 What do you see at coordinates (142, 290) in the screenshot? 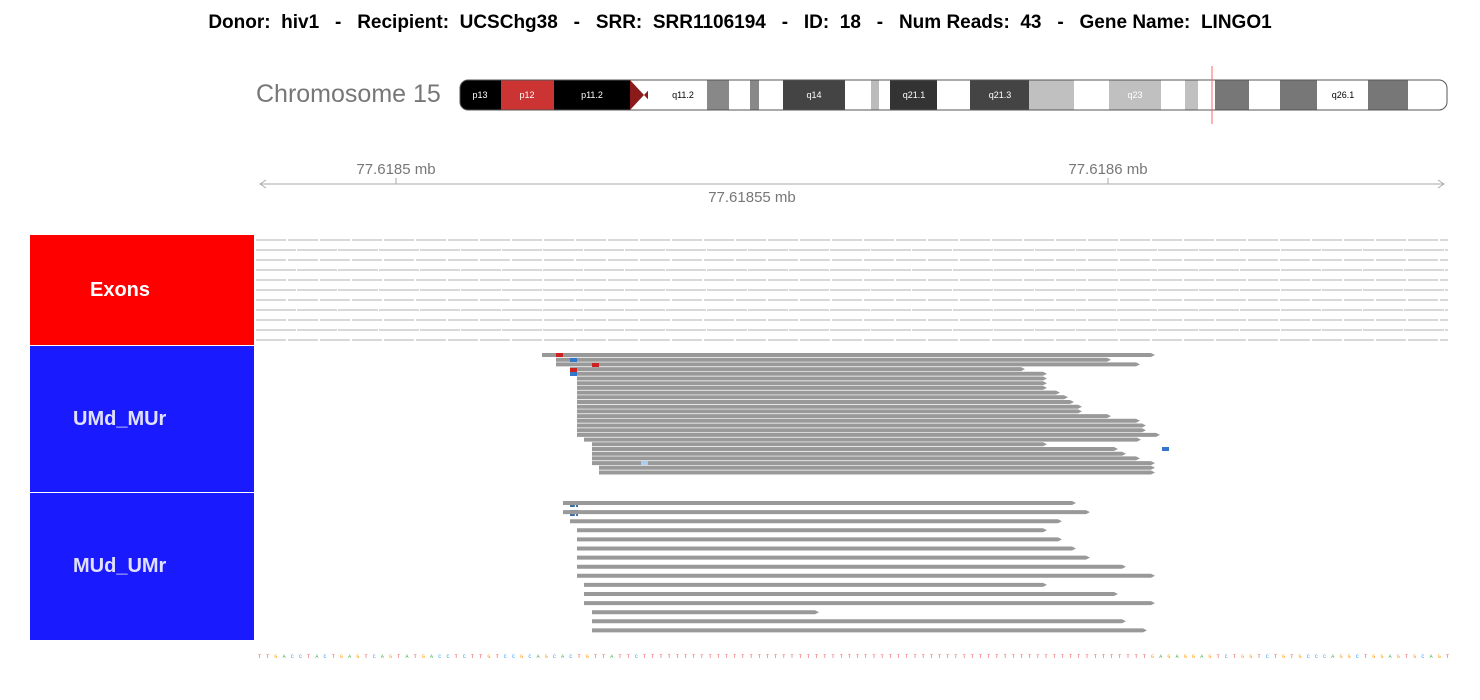
I see `track-label-exons: Exons` at bounding box center [142, 290].